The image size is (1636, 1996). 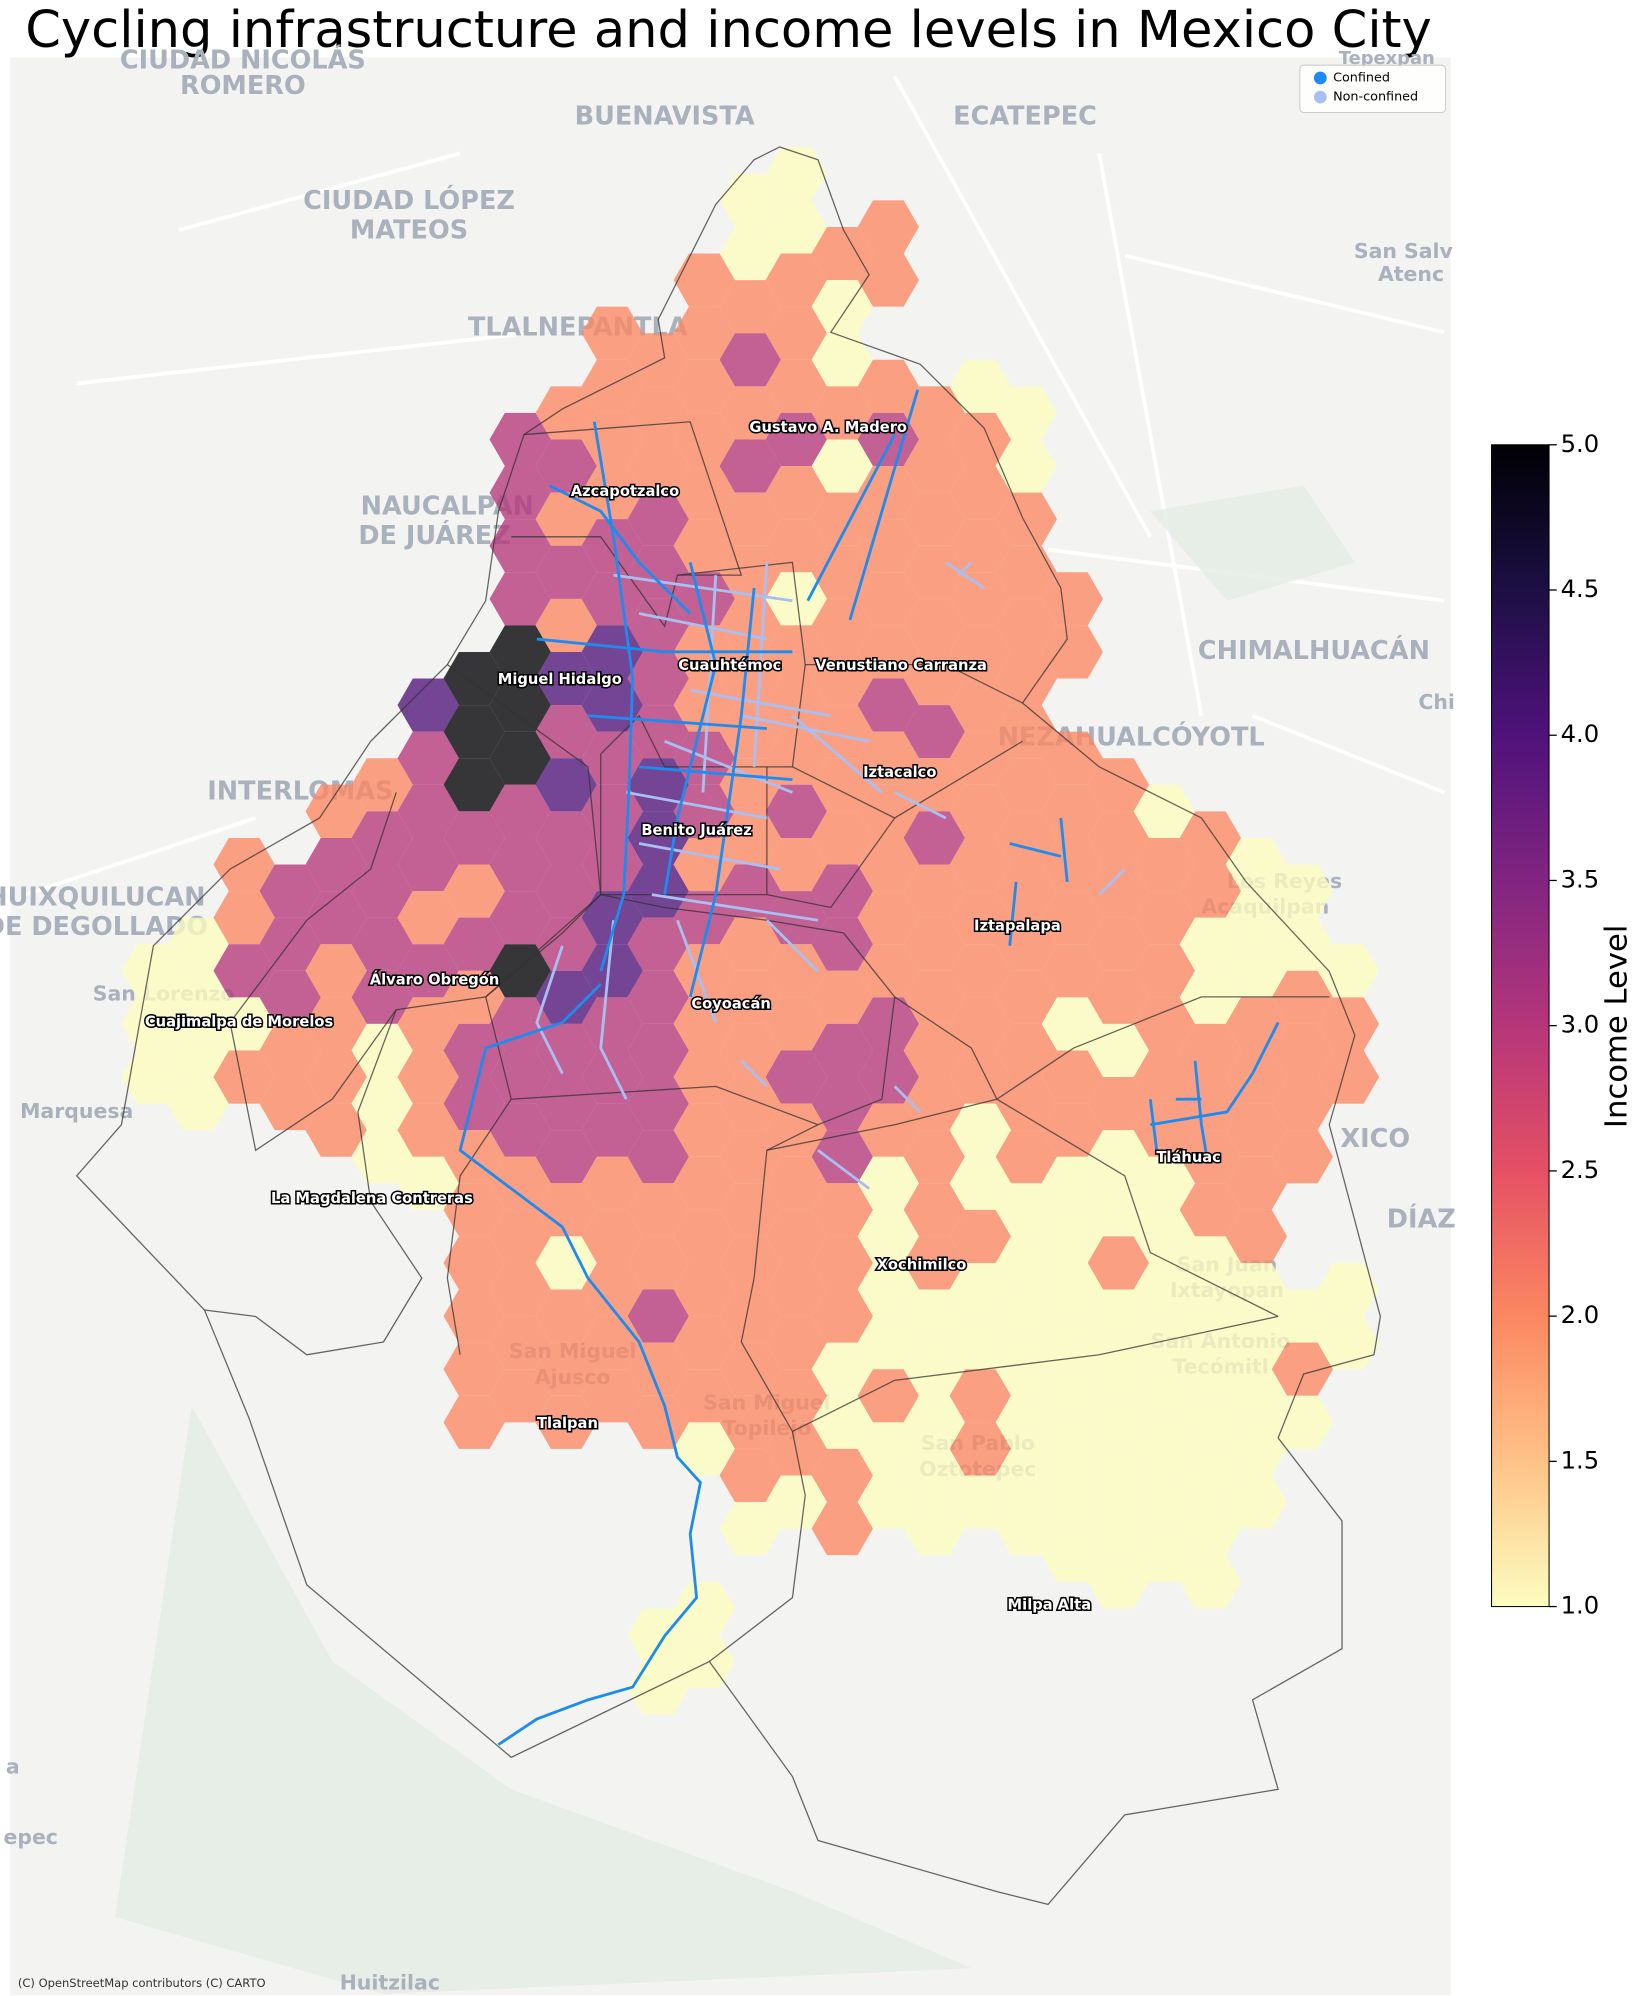 What do you see at coordinates (435, 979) in the screenshot?
I see `district-label: Álvaro Obregón` at bounding box center [435, 979].